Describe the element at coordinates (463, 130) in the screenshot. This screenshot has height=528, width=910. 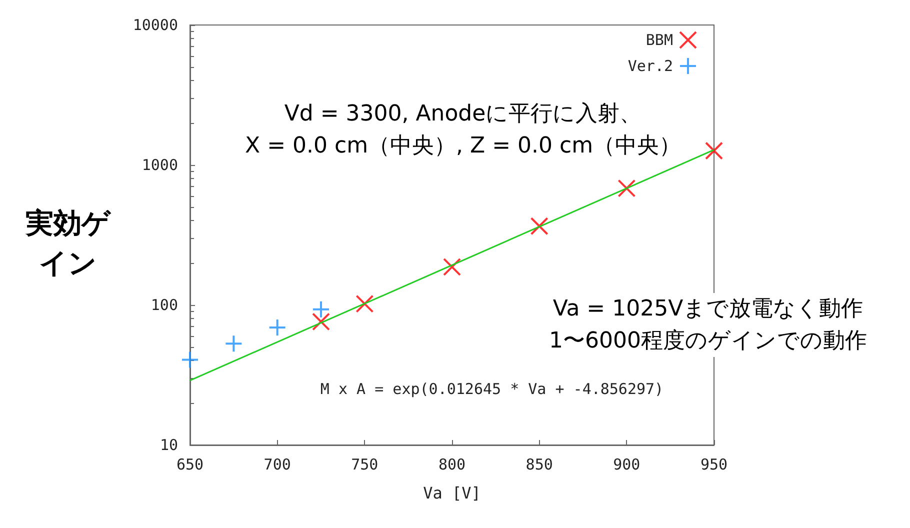
I see `annotation: Vd = 3300, Anodeに平行に入射、 X = 0.0 cm（中央）, Z = 0.0 cm（中央）` at that location.